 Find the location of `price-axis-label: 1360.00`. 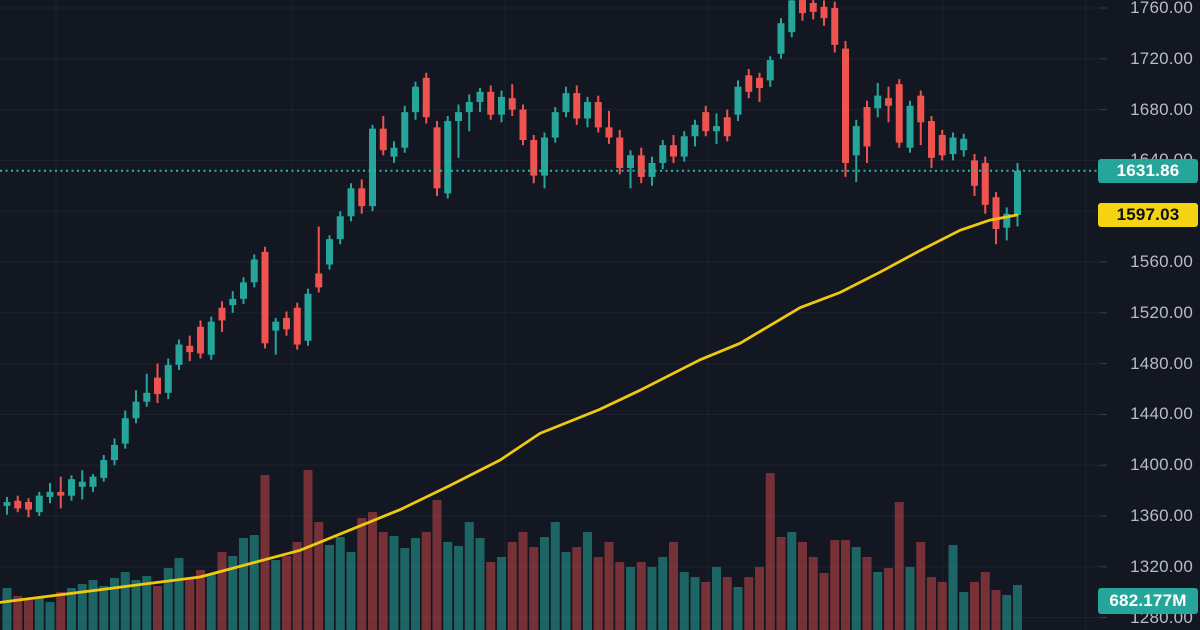

price-axis-label: 1360.00 is located at coordinates (1161, 515).